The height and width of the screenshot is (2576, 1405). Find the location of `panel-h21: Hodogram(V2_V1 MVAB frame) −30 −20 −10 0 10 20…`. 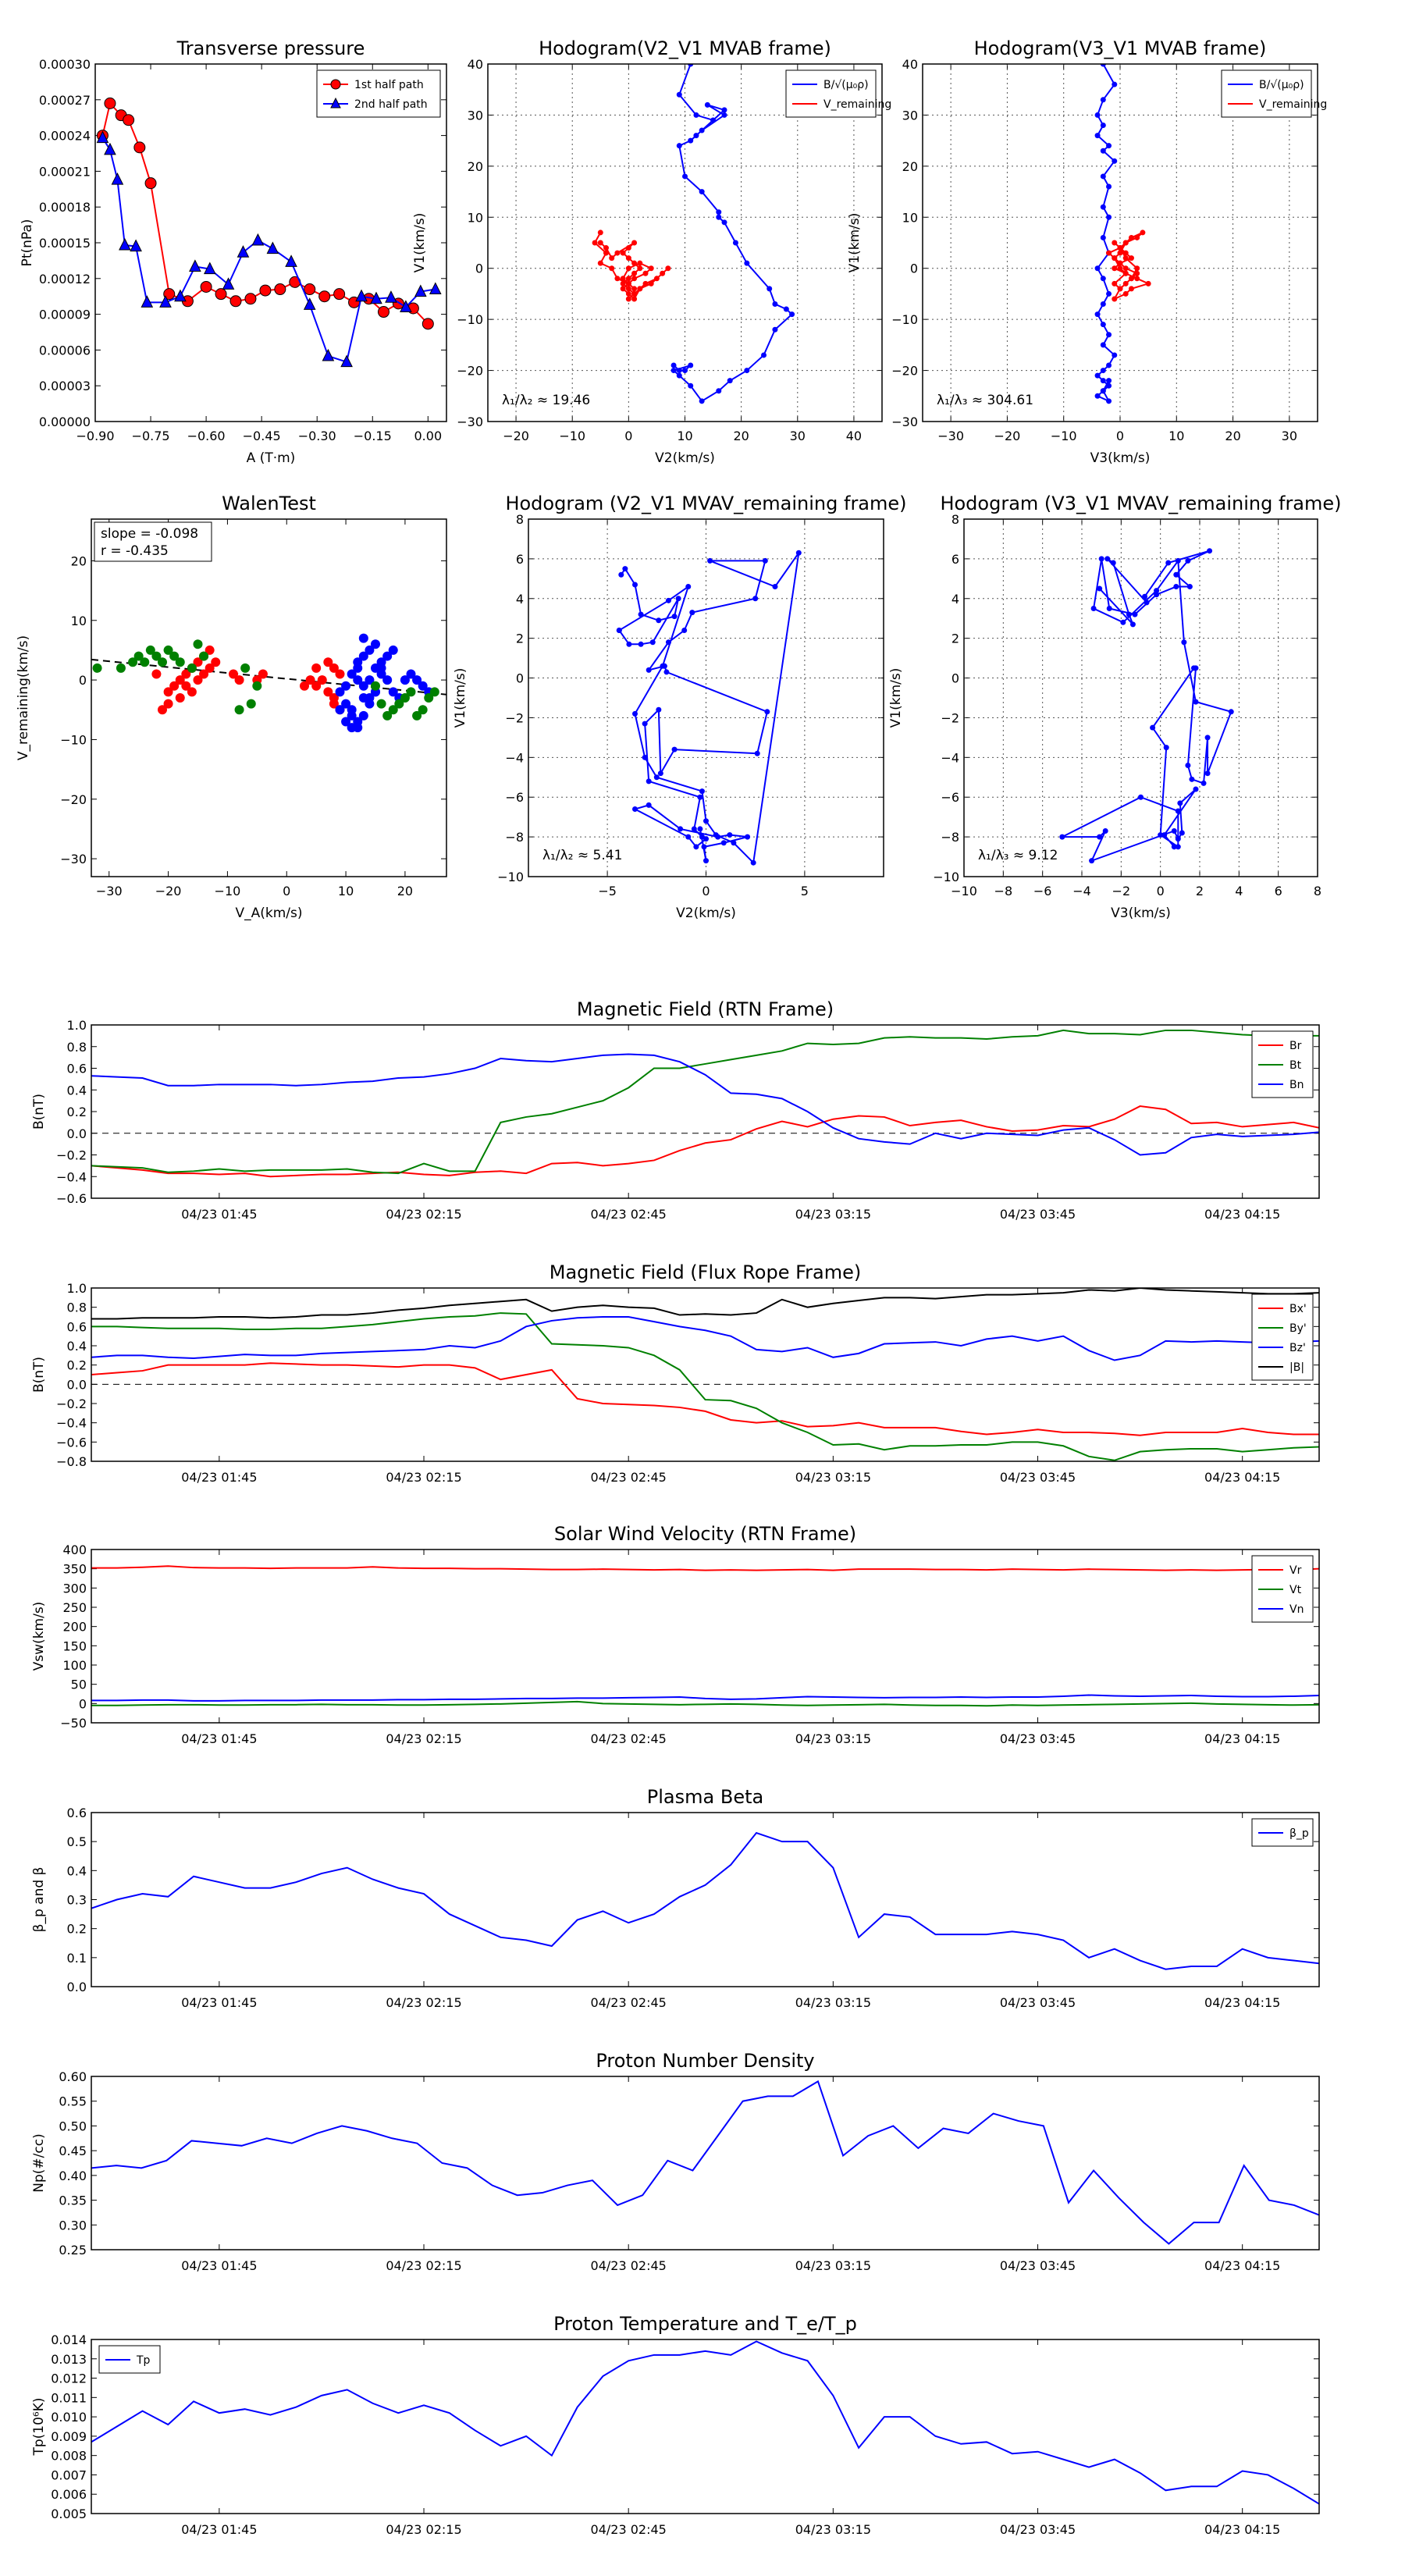

panel-h21: Hodogram(V2_V1 MVAB frame) −30 −20 −10 0 10 20… is located at coordinates (651, 251).